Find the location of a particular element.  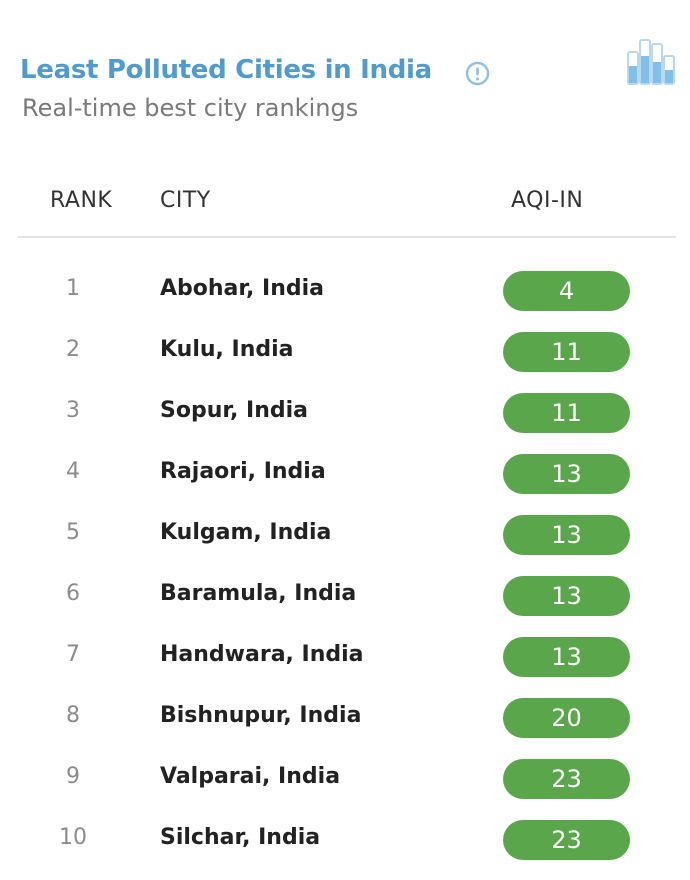

city-name: Abohar, India is located at coordinates (242, 288).